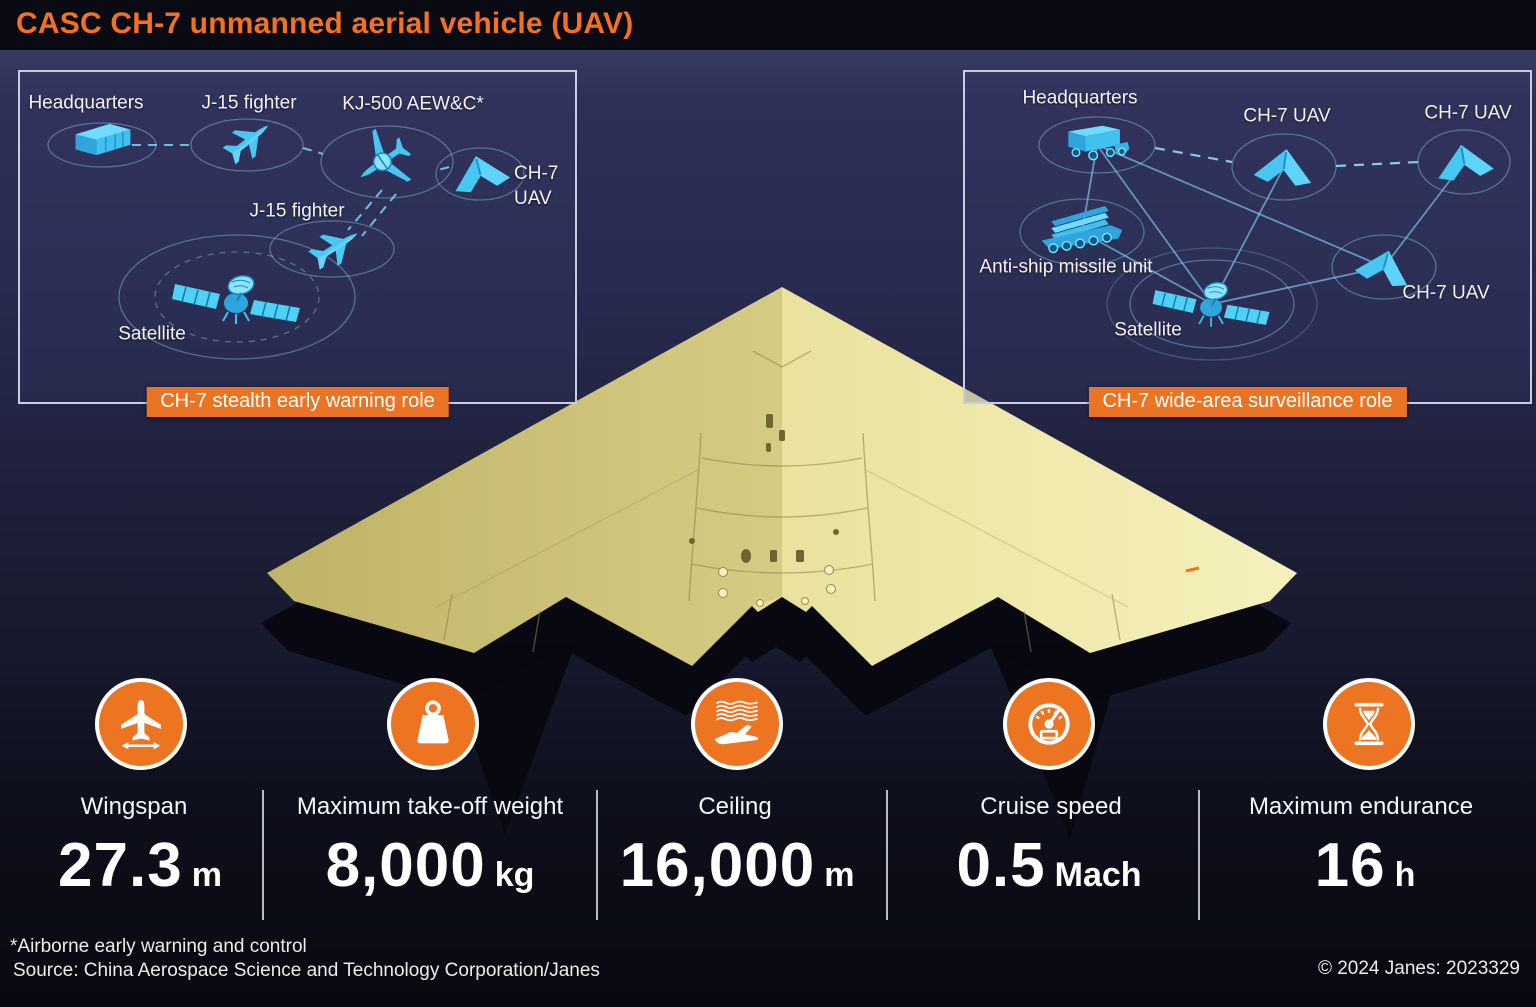  I want to click on stat-number: 27.3, so click(120, 865).